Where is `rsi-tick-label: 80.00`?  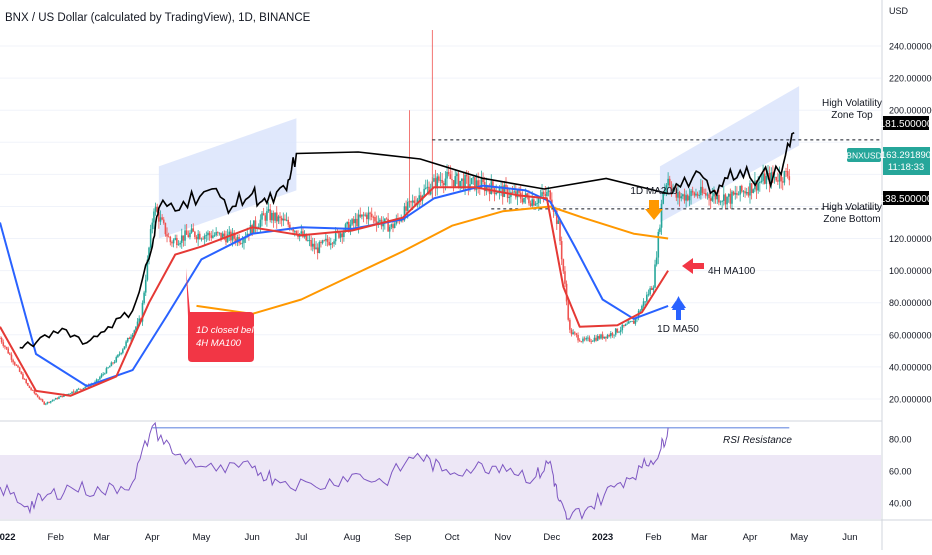 rsi-tick-label: 80.00 is located at coordinates (900, 440).